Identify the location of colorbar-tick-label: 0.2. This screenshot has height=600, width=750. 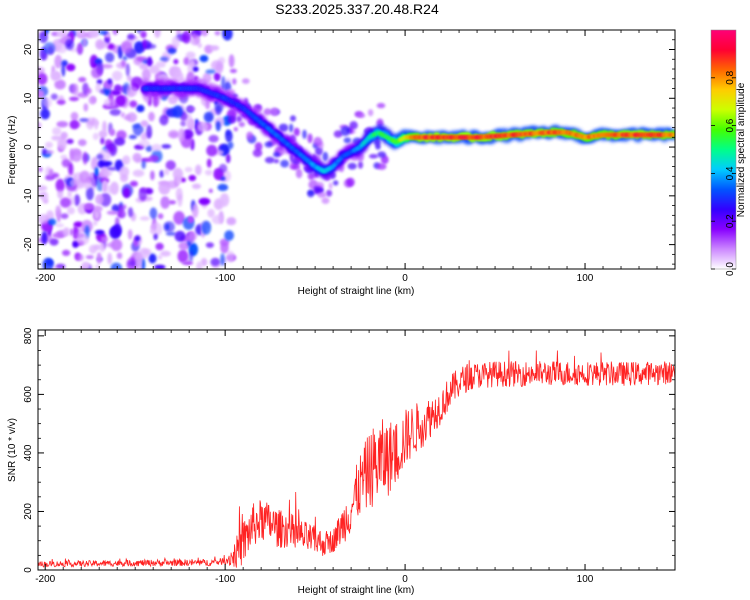
(730, 221).